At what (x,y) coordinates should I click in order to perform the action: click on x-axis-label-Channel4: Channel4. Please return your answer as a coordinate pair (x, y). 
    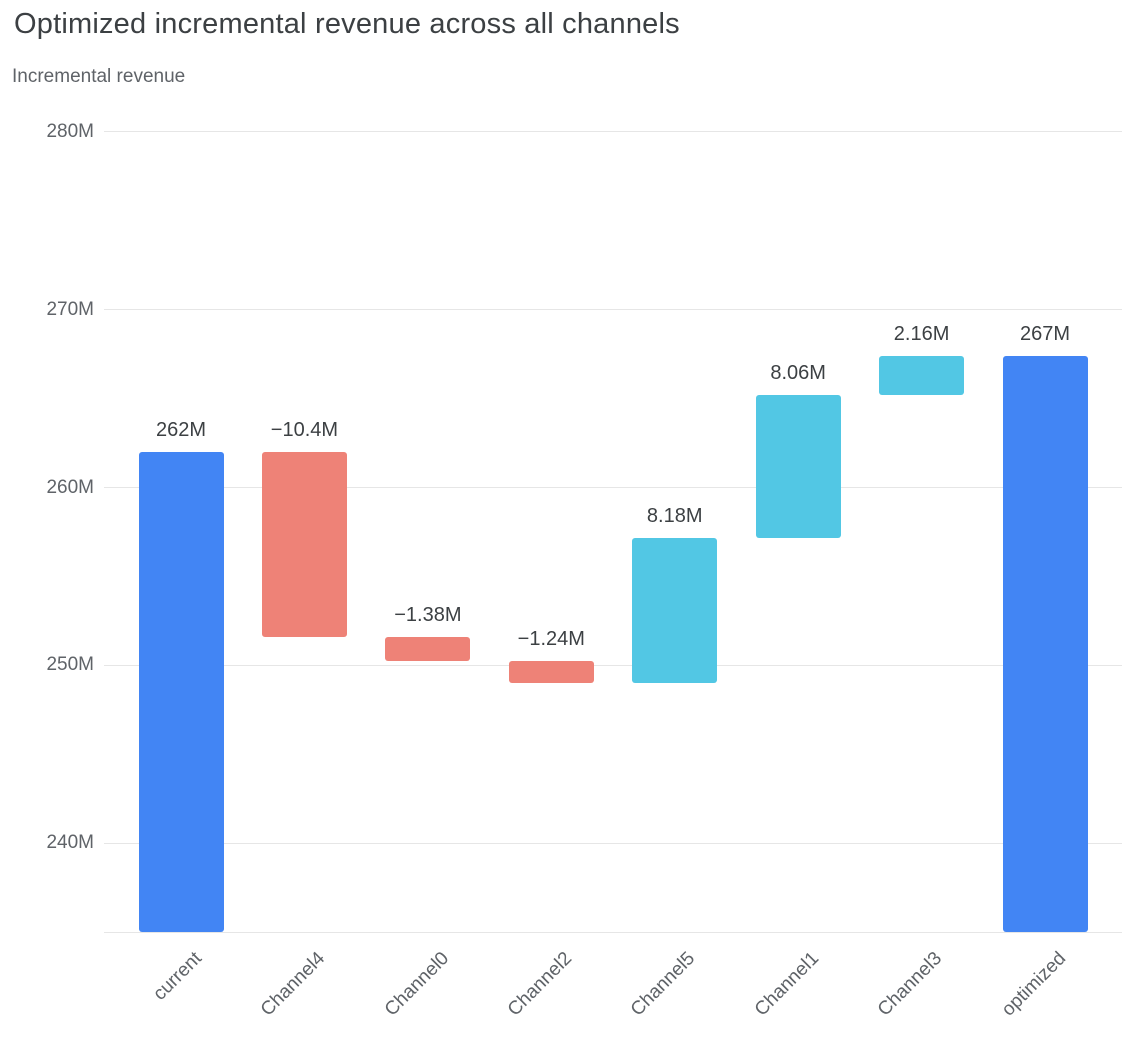
    Looking at the image, I should click on (293, 984).